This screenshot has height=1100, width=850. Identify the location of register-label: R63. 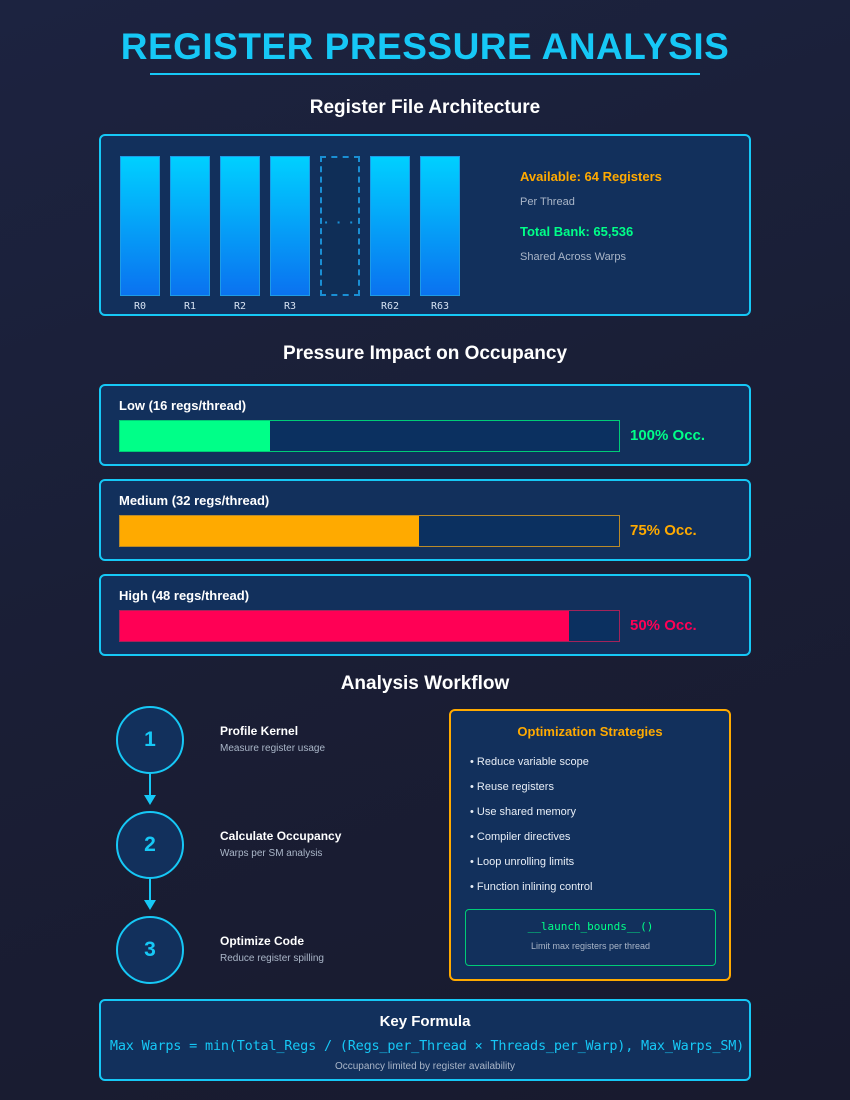
(440, 306).